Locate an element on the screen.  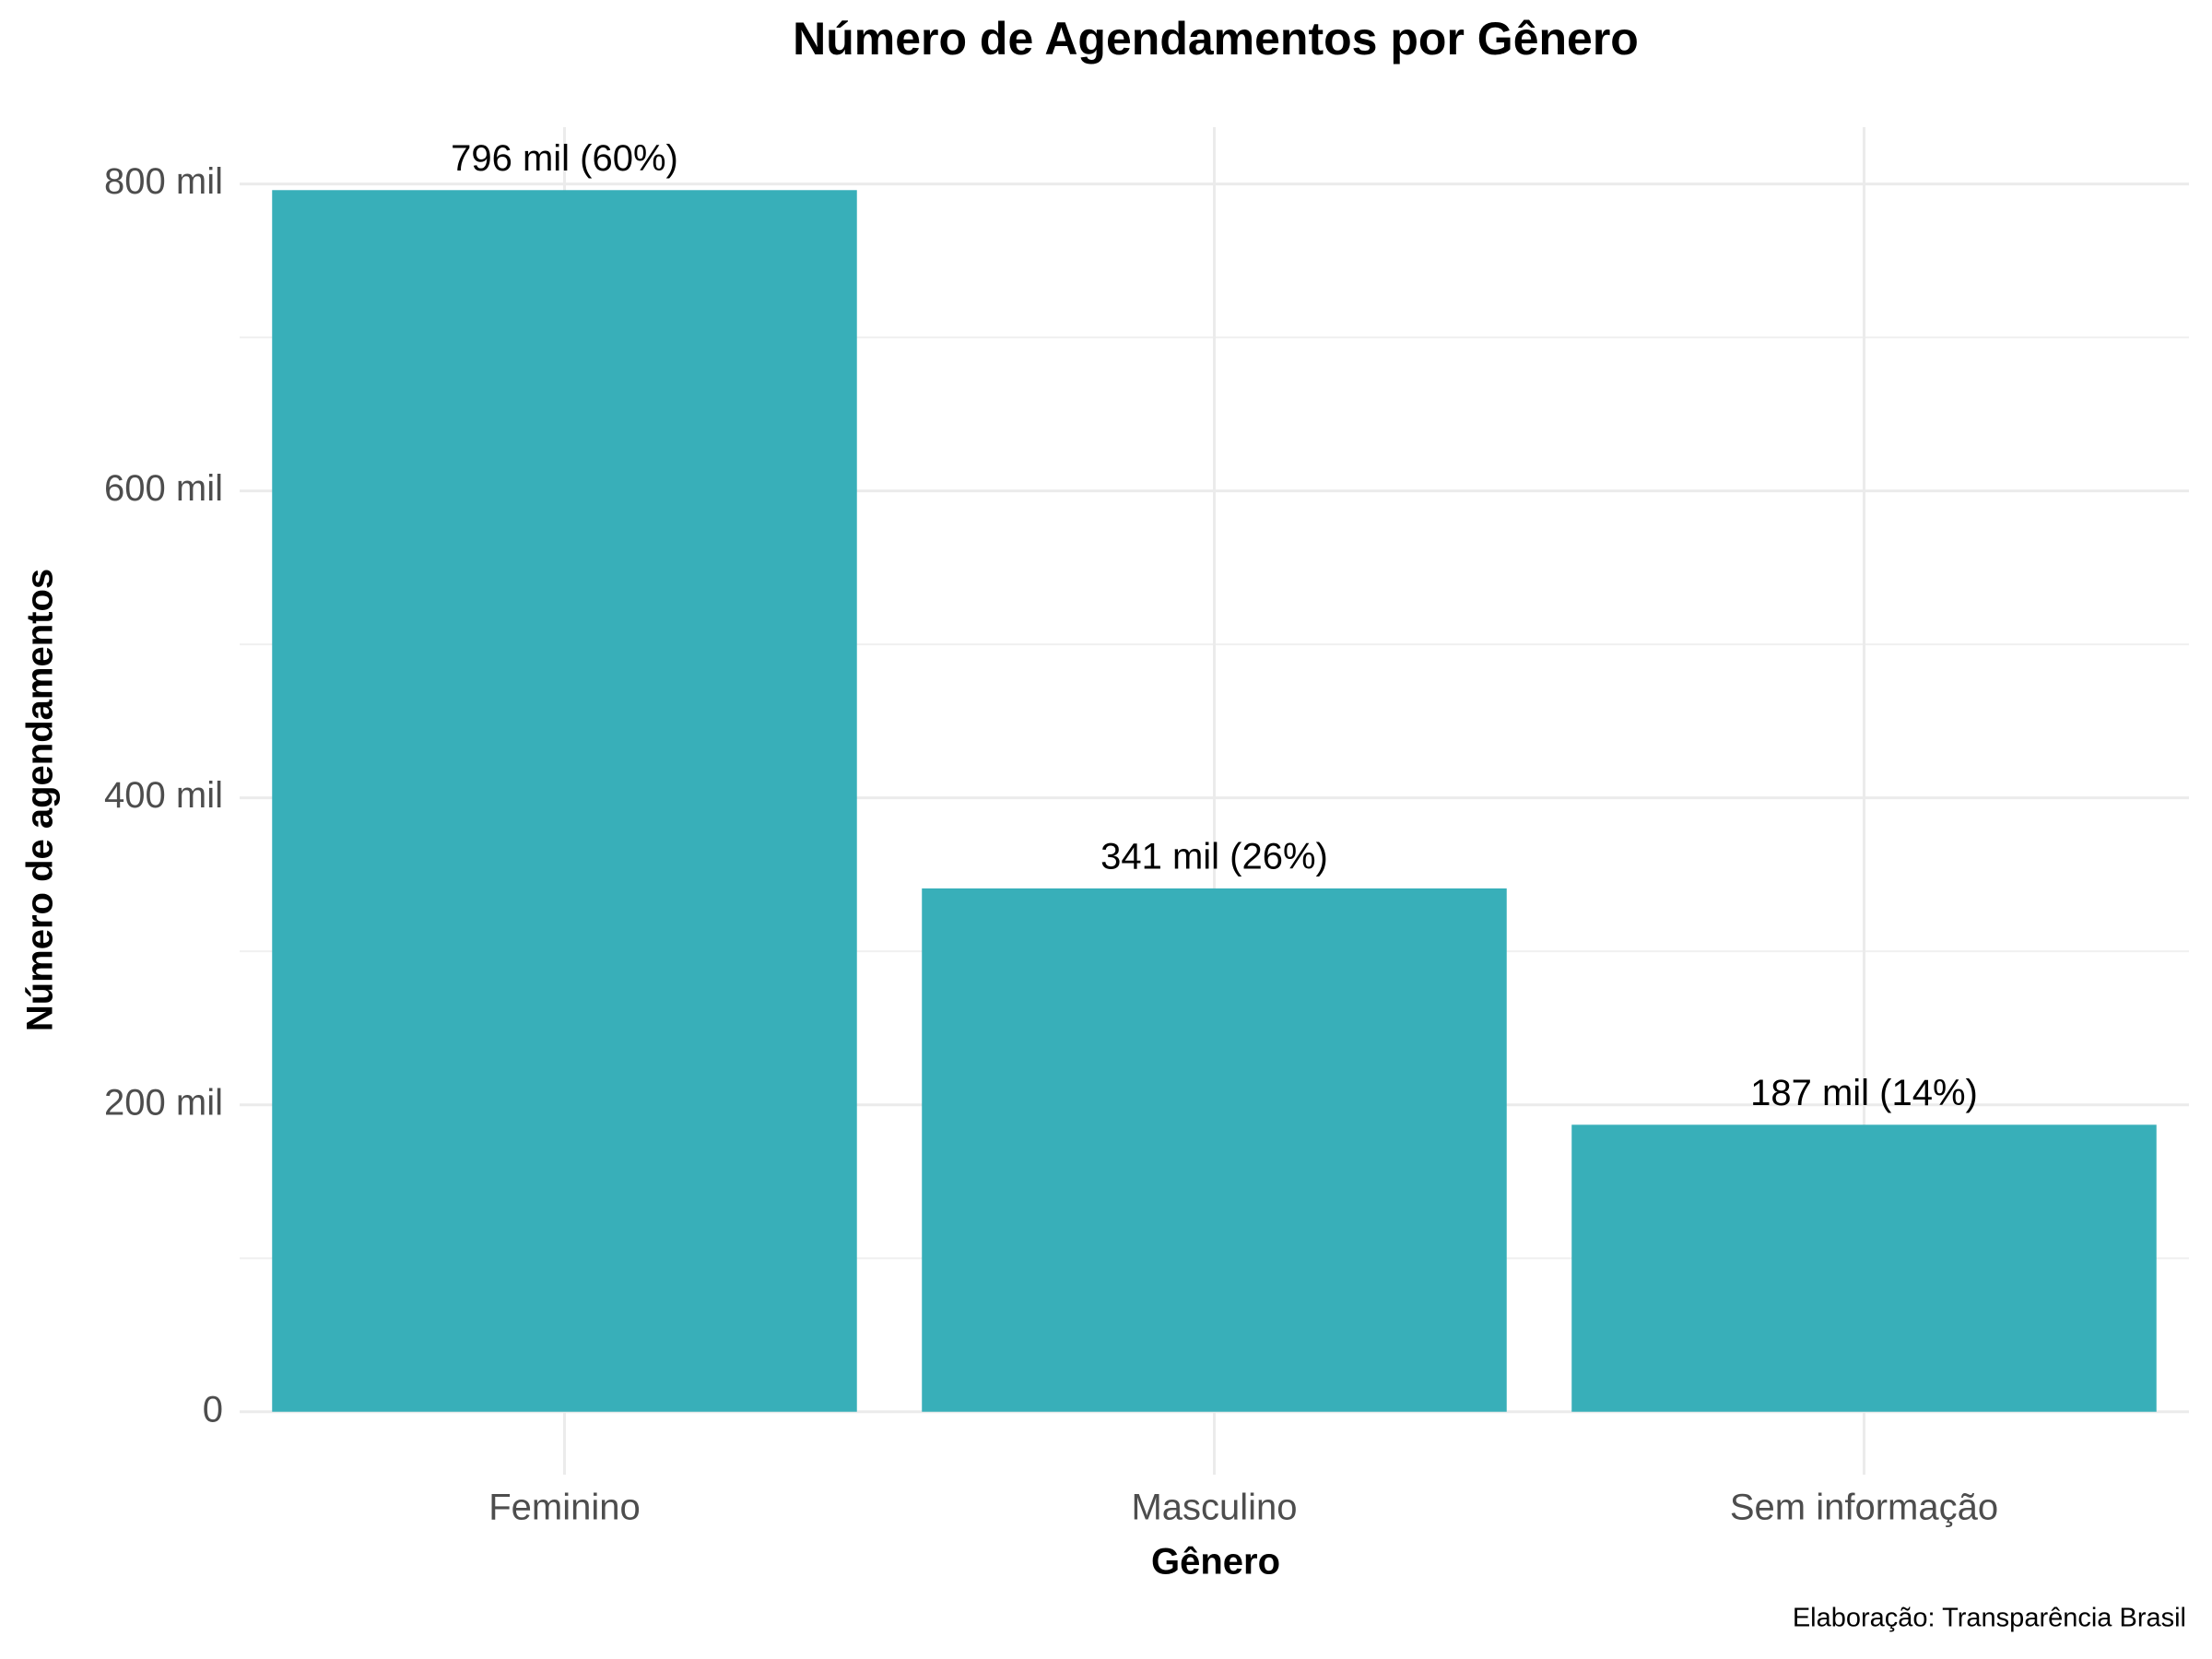
y-tick-label: 200 mil is located at coordinates (163, 1102).